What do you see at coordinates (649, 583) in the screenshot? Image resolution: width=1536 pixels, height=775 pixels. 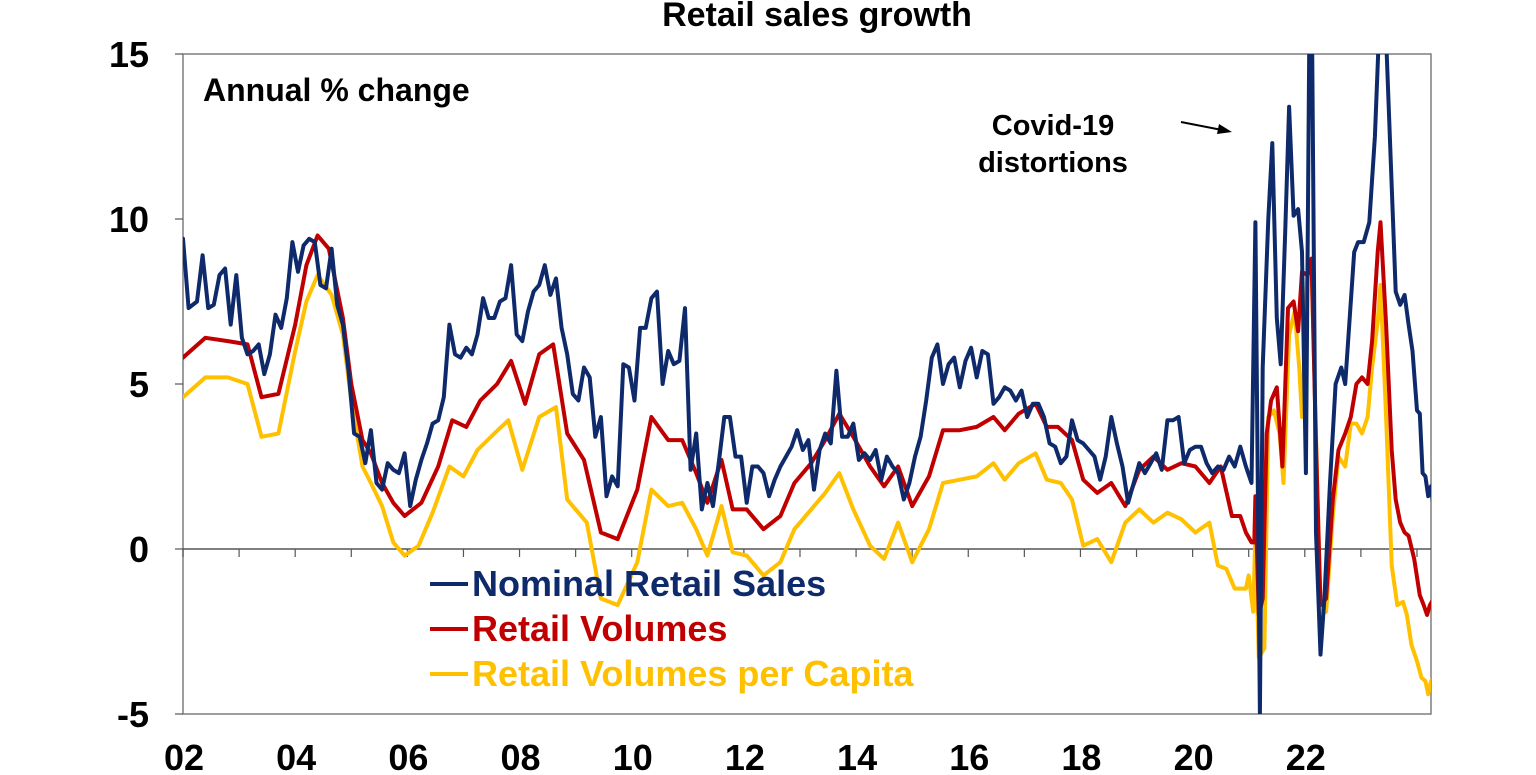 I see `legend-label: Nominal Retail Sales` at bounding box center [649, 583].